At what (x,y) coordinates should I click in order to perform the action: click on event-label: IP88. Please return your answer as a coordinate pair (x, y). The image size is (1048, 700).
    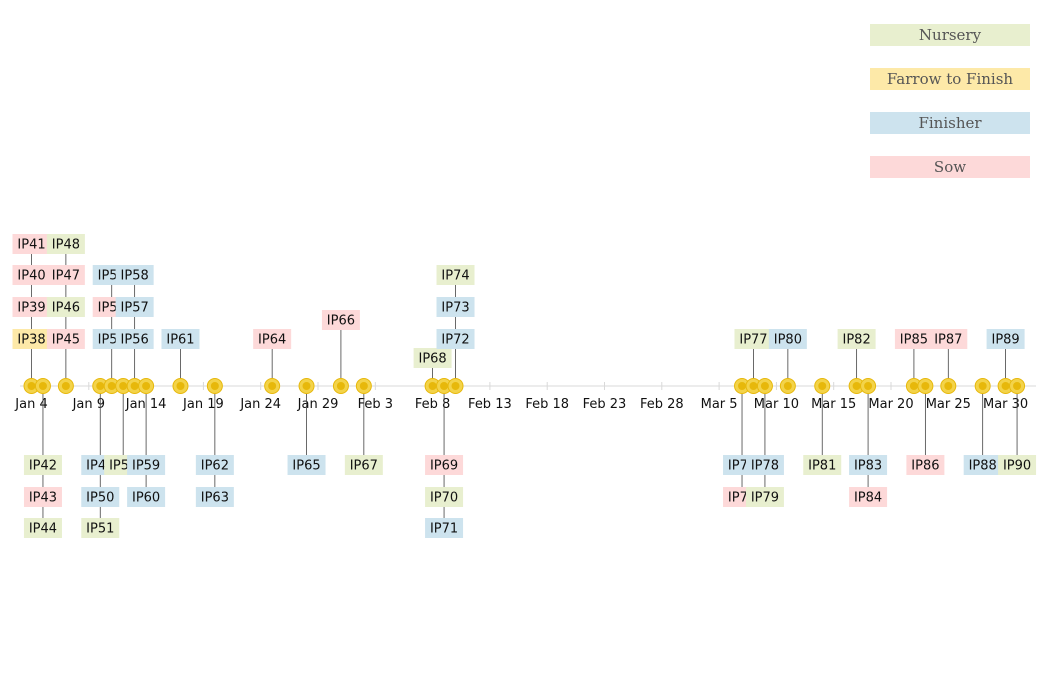
    Looking at the image, I should click on (982, 465).